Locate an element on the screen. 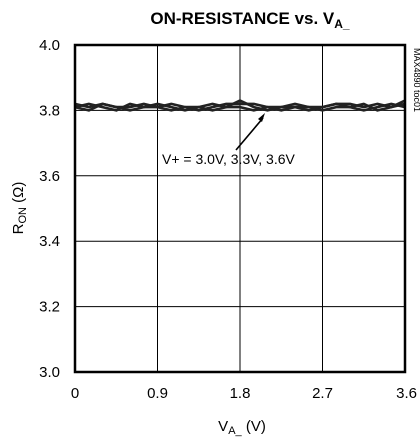 This screenshot has width=420, height=437. y-tick-labels: 3.0 3.2 3.4 3.6 3.8 4.0 is located at coordinates (49, 209).